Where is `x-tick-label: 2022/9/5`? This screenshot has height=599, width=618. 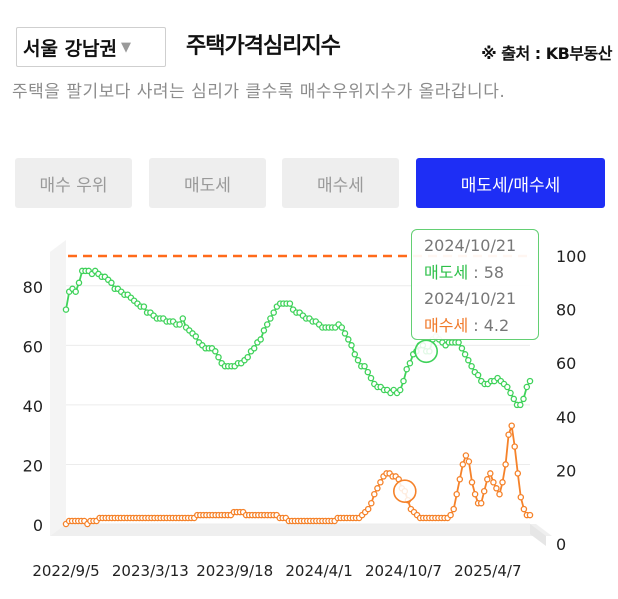
x-tick-label: 2022/9/5 is located at coordinates (65, 571).